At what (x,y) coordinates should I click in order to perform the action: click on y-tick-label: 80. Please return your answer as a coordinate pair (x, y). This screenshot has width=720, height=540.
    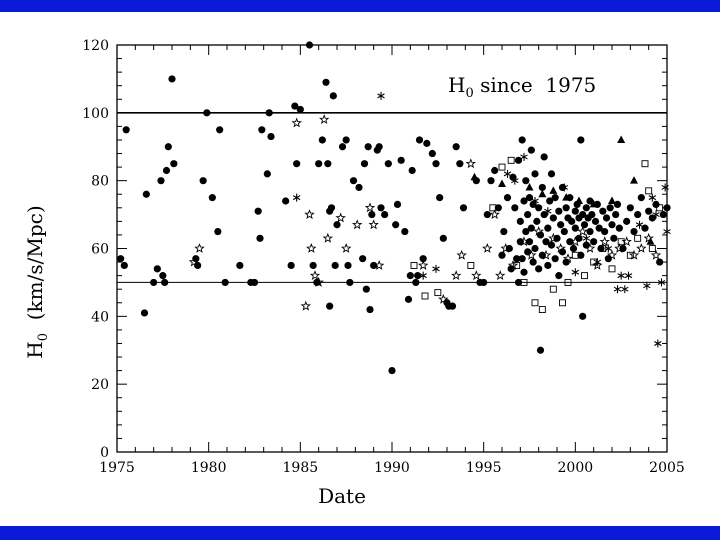
    Looking at the image, I should click on (100, 182).